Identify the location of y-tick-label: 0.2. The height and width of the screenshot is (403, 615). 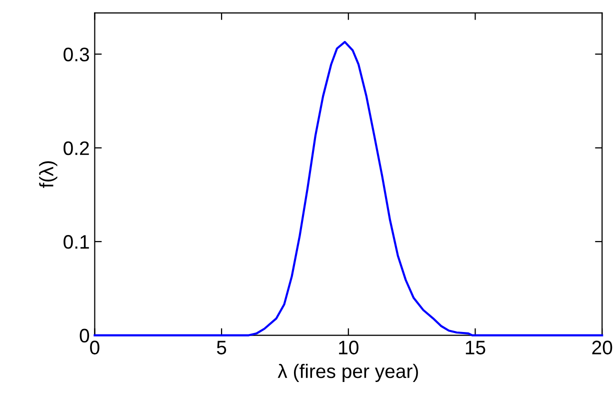
(76, 148).